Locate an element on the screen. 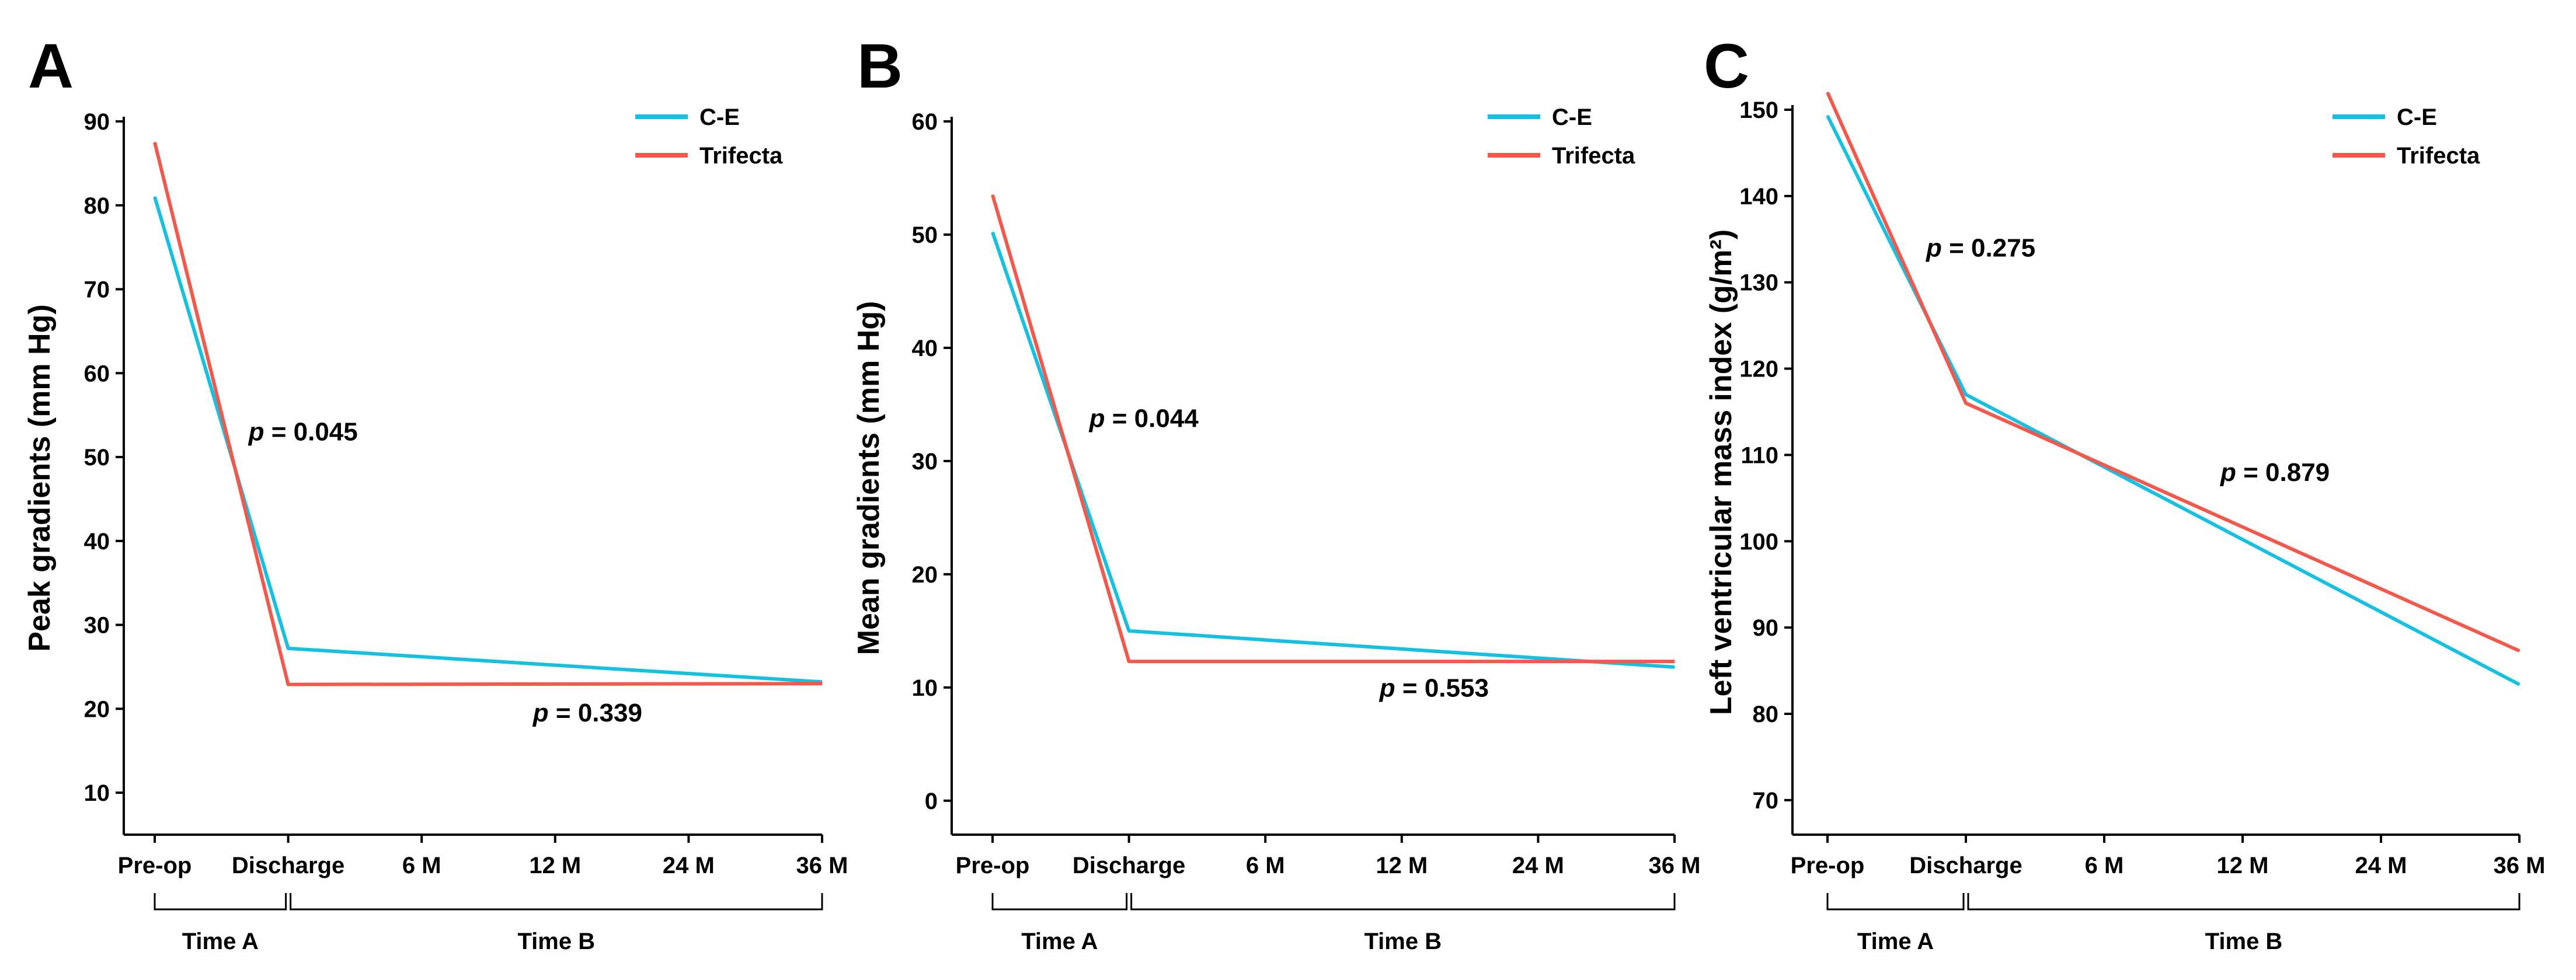 The width and height of the screenshot is (2576, 980). p-value-annotation: p = 0.879 is located at coordinates (2275, 472).